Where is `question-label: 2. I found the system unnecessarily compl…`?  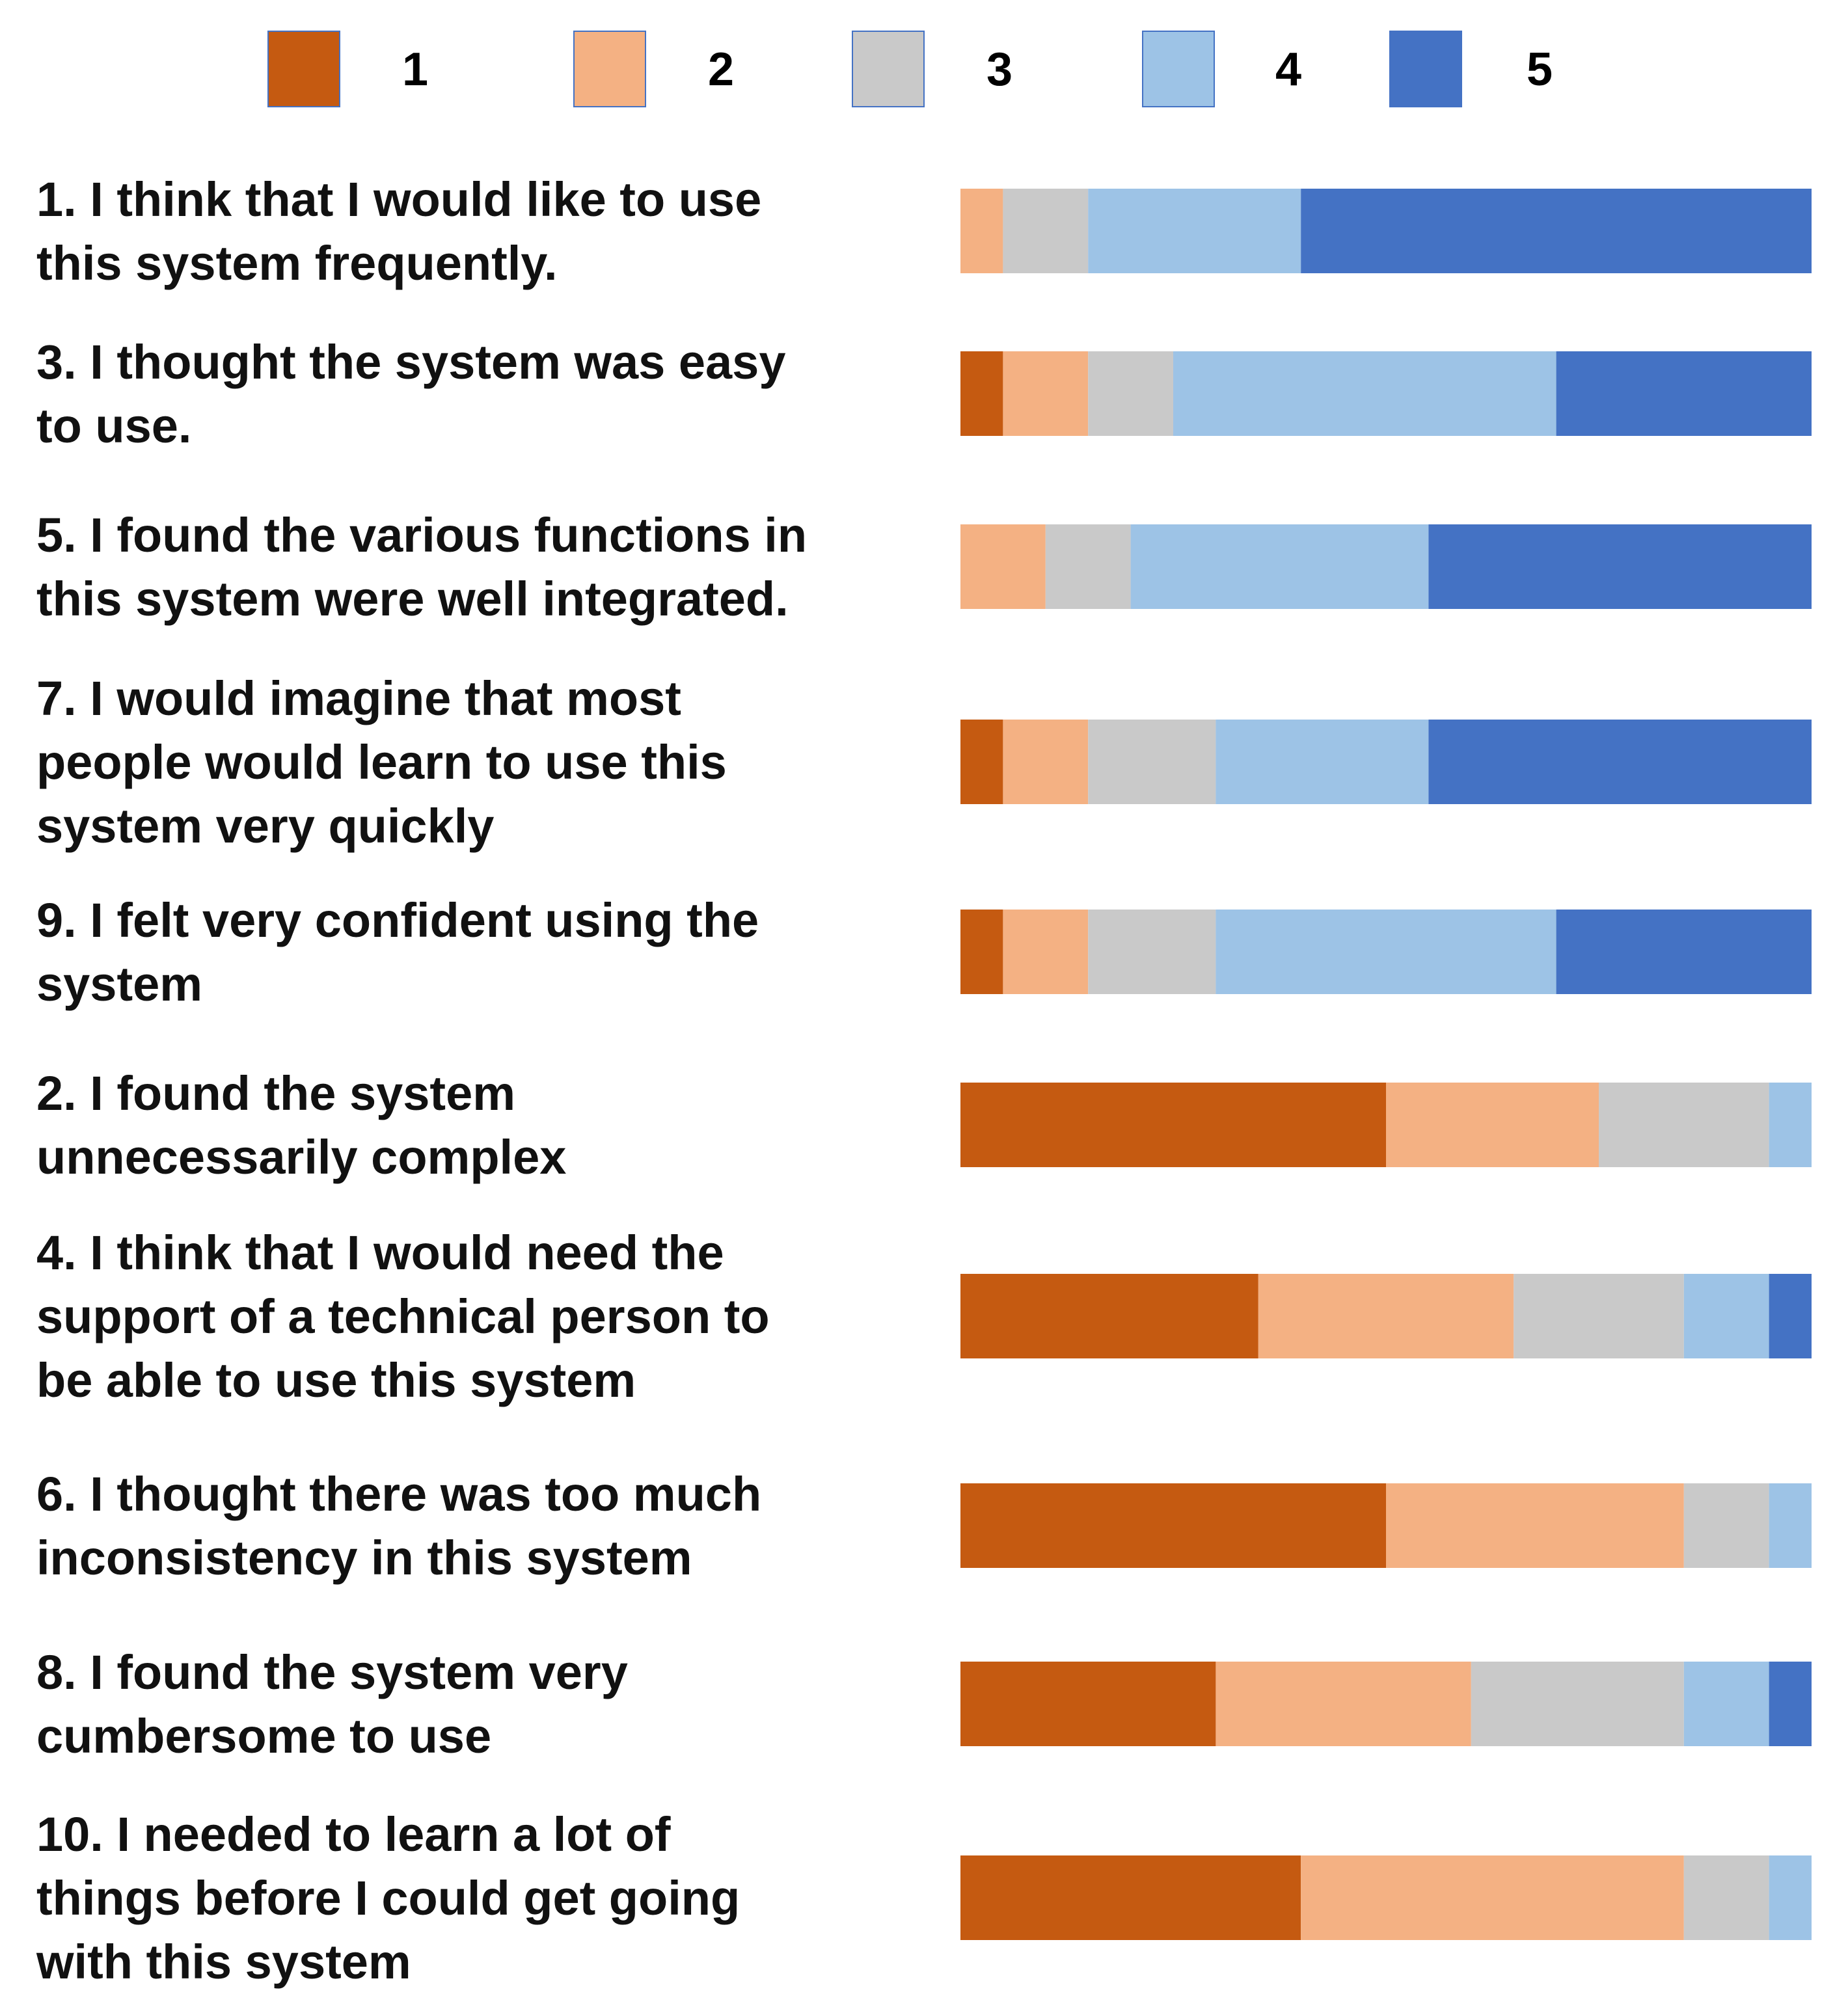 question-label: 2. I found the system unnecessarily compl… is located at coordinates (301, 1125).